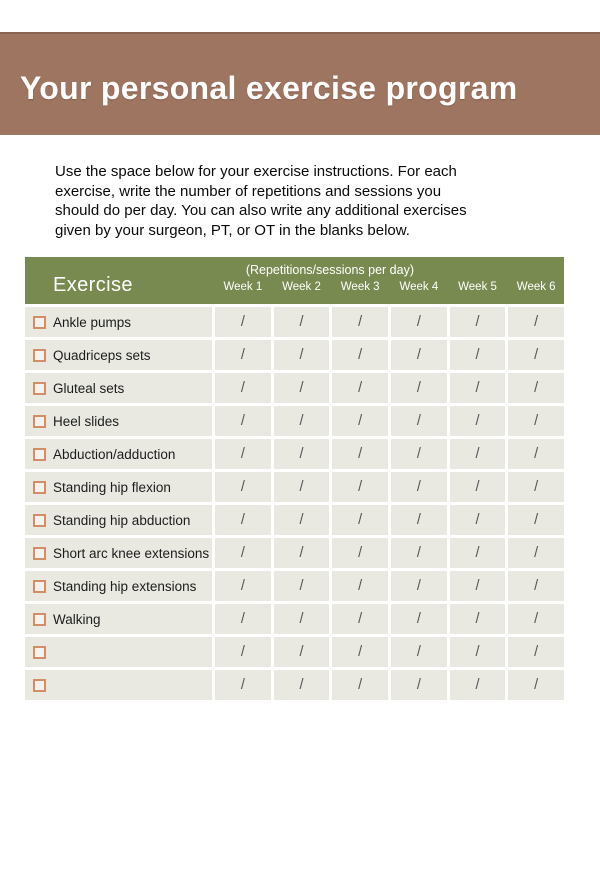 The image size is (600, 889). I want to click on week-column-header: Week 5, so click(477, 287).